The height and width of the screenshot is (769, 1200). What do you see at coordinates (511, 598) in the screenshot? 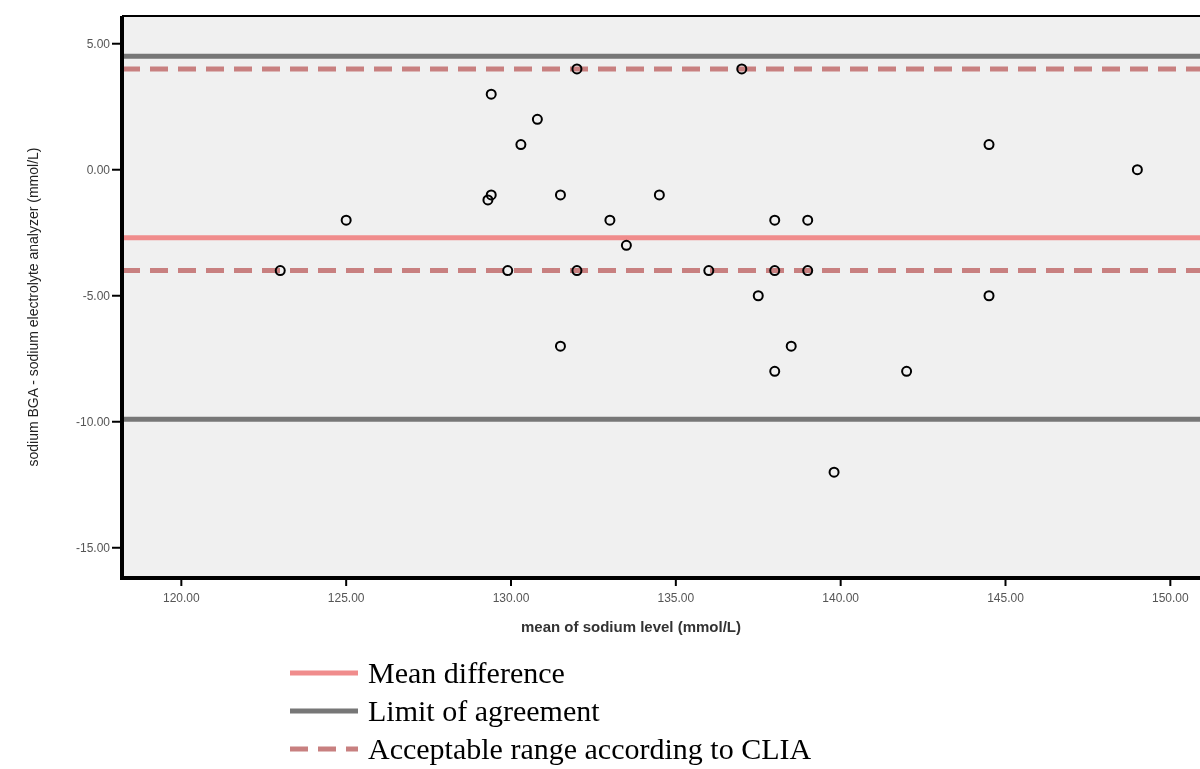
I see `x-tick-label: 130.00` at bounding box center [511, 598].